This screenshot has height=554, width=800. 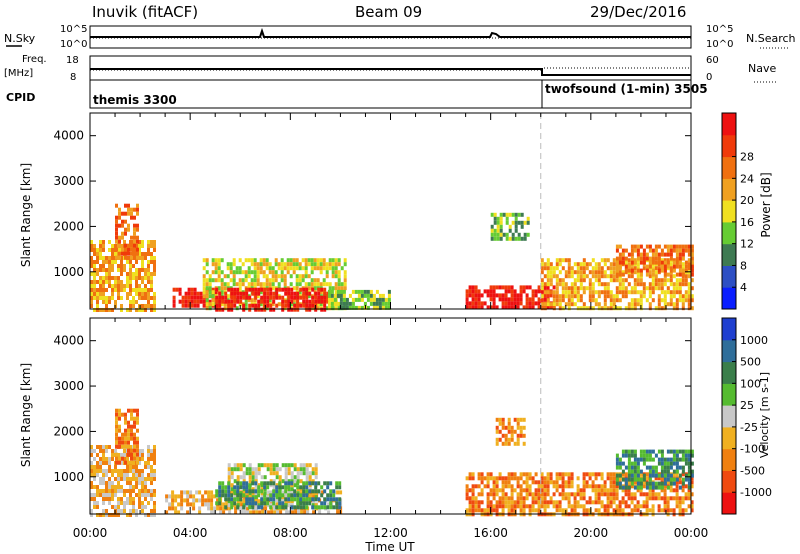 I want to click on power-colorbar-swatch, so click(x=729, y=167).